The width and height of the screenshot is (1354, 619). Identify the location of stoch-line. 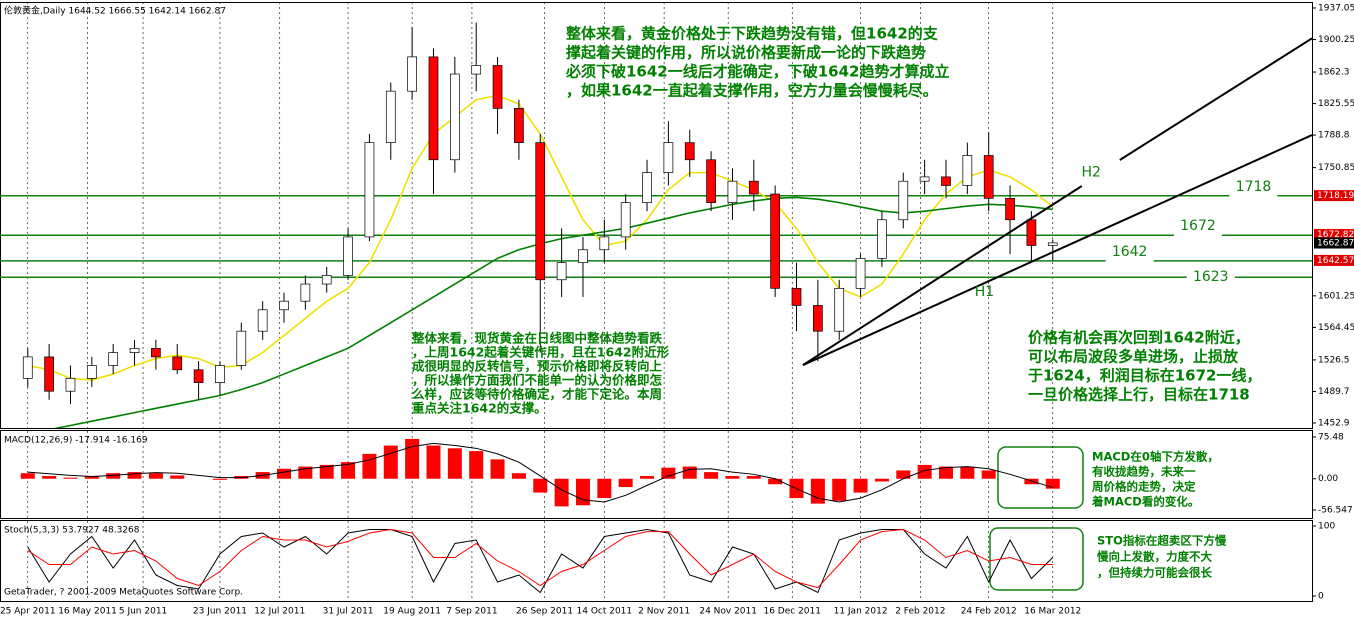
(540, 558).